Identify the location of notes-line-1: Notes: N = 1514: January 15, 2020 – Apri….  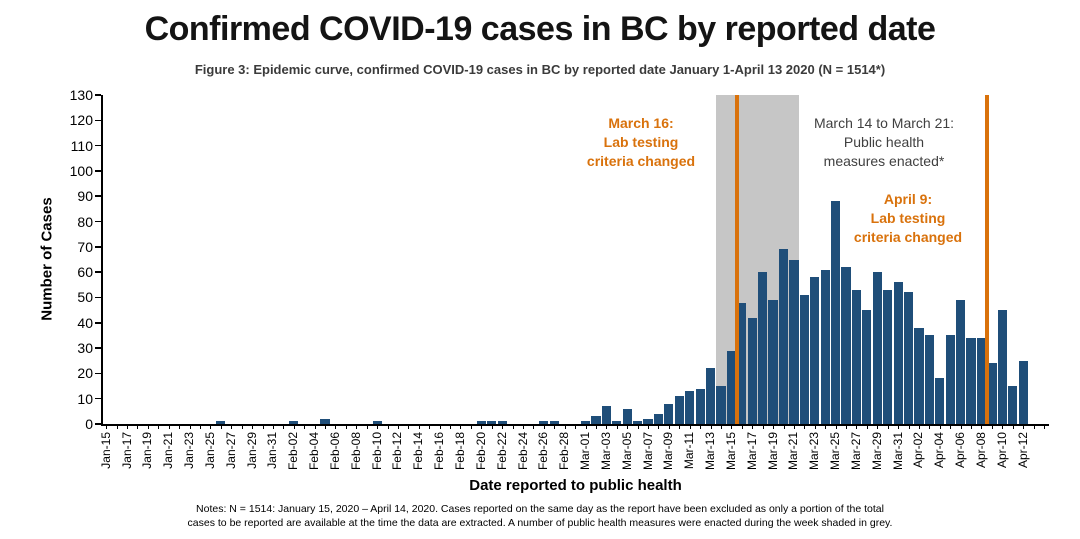
(540, 509).